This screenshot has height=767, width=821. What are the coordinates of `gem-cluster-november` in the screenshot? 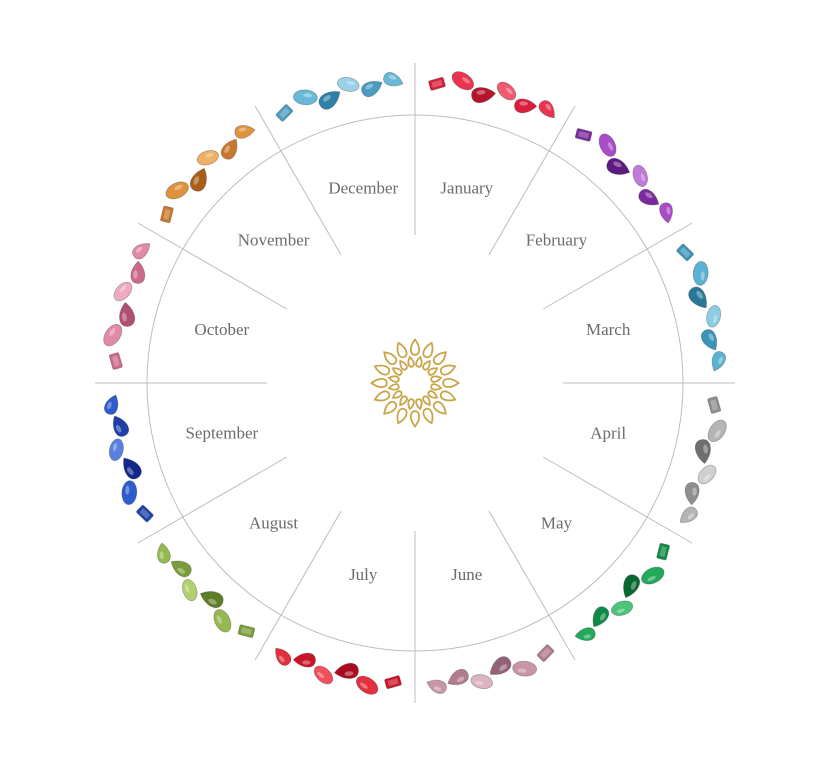 It's located at (208, 174).